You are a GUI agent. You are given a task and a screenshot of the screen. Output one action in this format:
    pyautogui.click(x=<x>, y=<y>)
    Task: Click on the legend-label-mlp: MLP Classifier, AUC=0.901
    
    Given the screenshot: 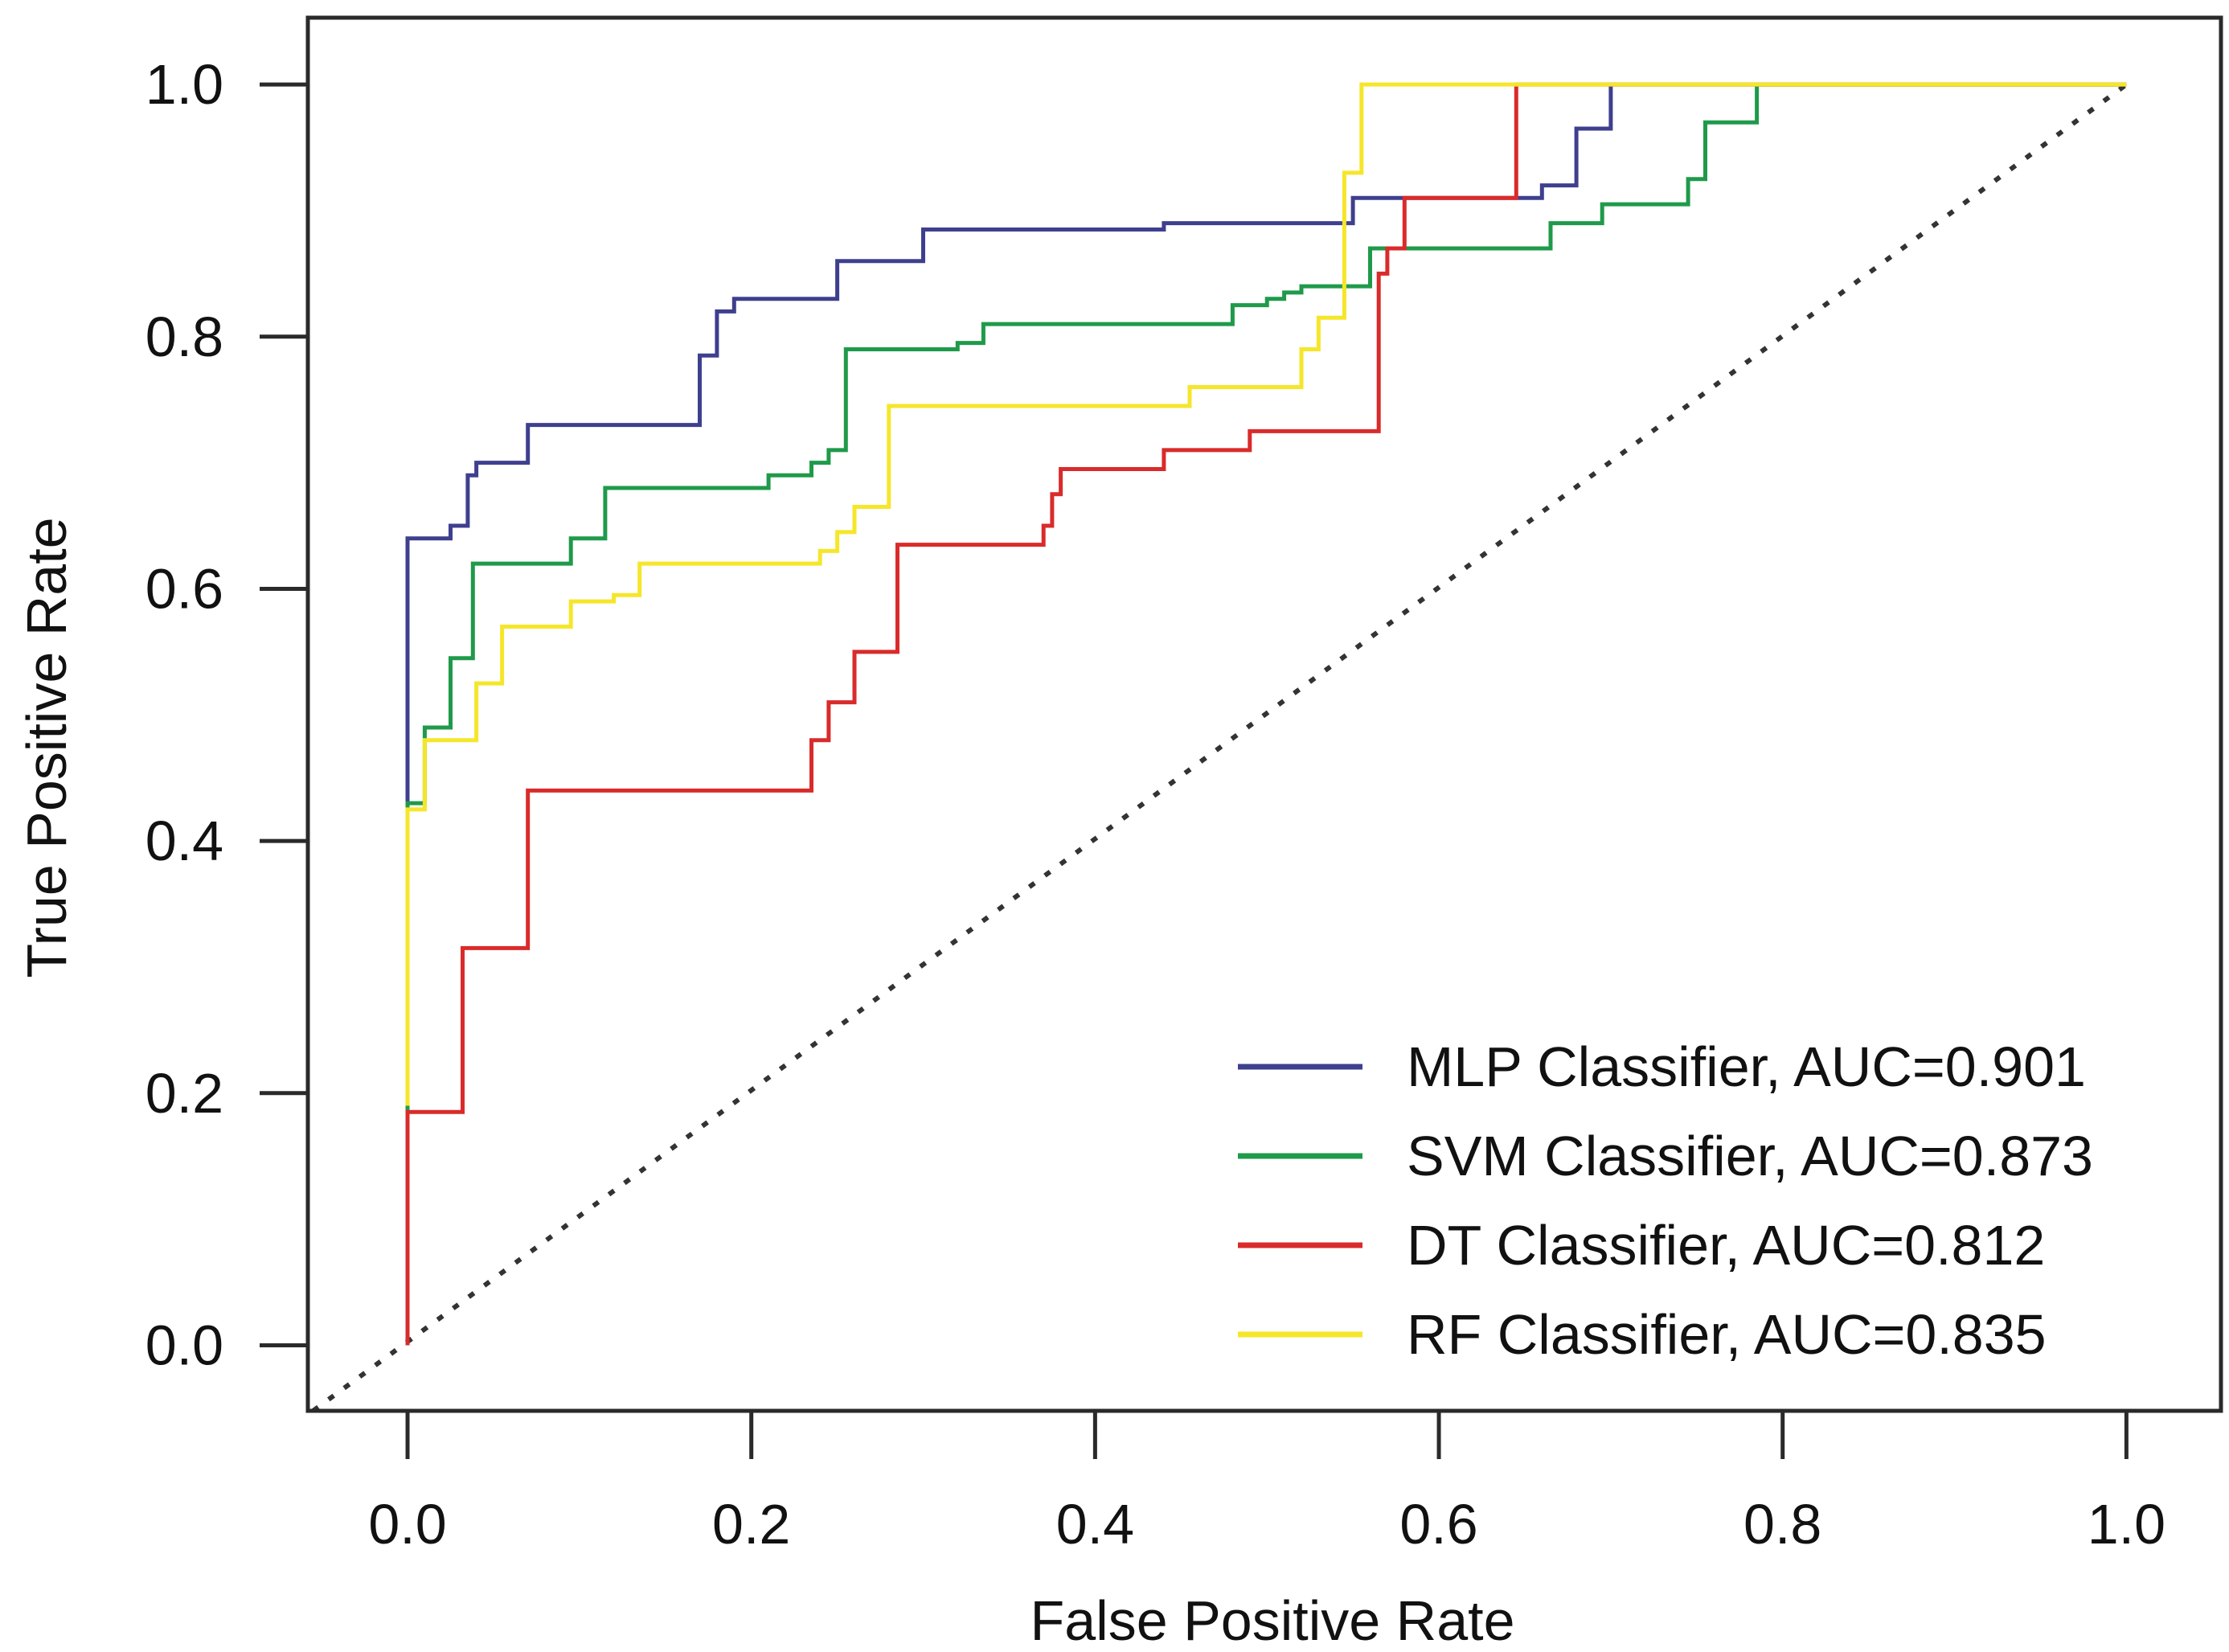 What is the action you would take?
    pyautogui.click(x=1746, y=1066)
    